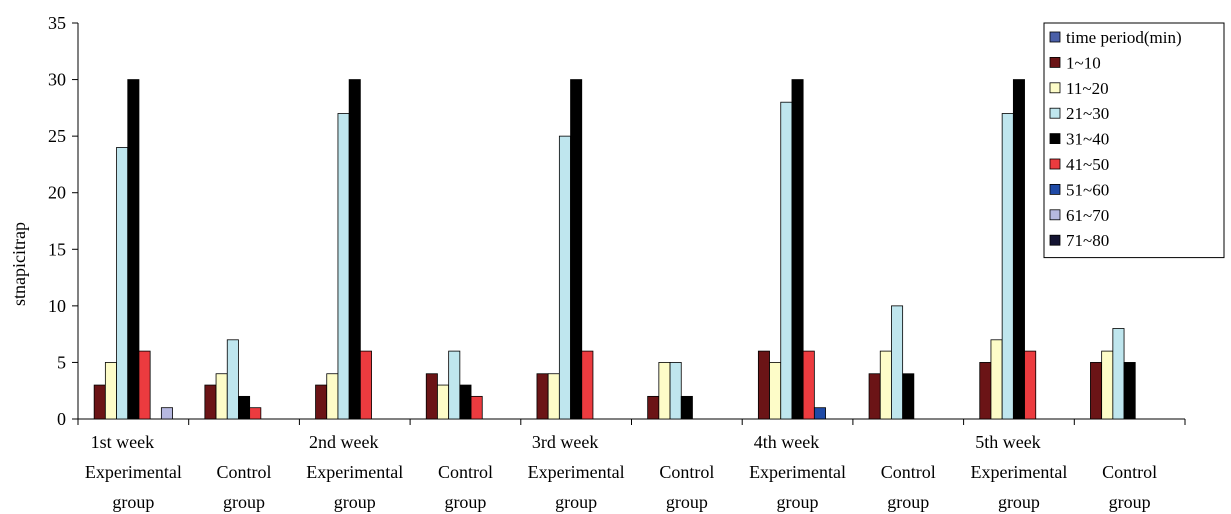 The height and width of the screenshot is (514, 1231). Describe the element at coordinates (57, 249) in the screenshot. I see `y-tick-label: 15` at that location.